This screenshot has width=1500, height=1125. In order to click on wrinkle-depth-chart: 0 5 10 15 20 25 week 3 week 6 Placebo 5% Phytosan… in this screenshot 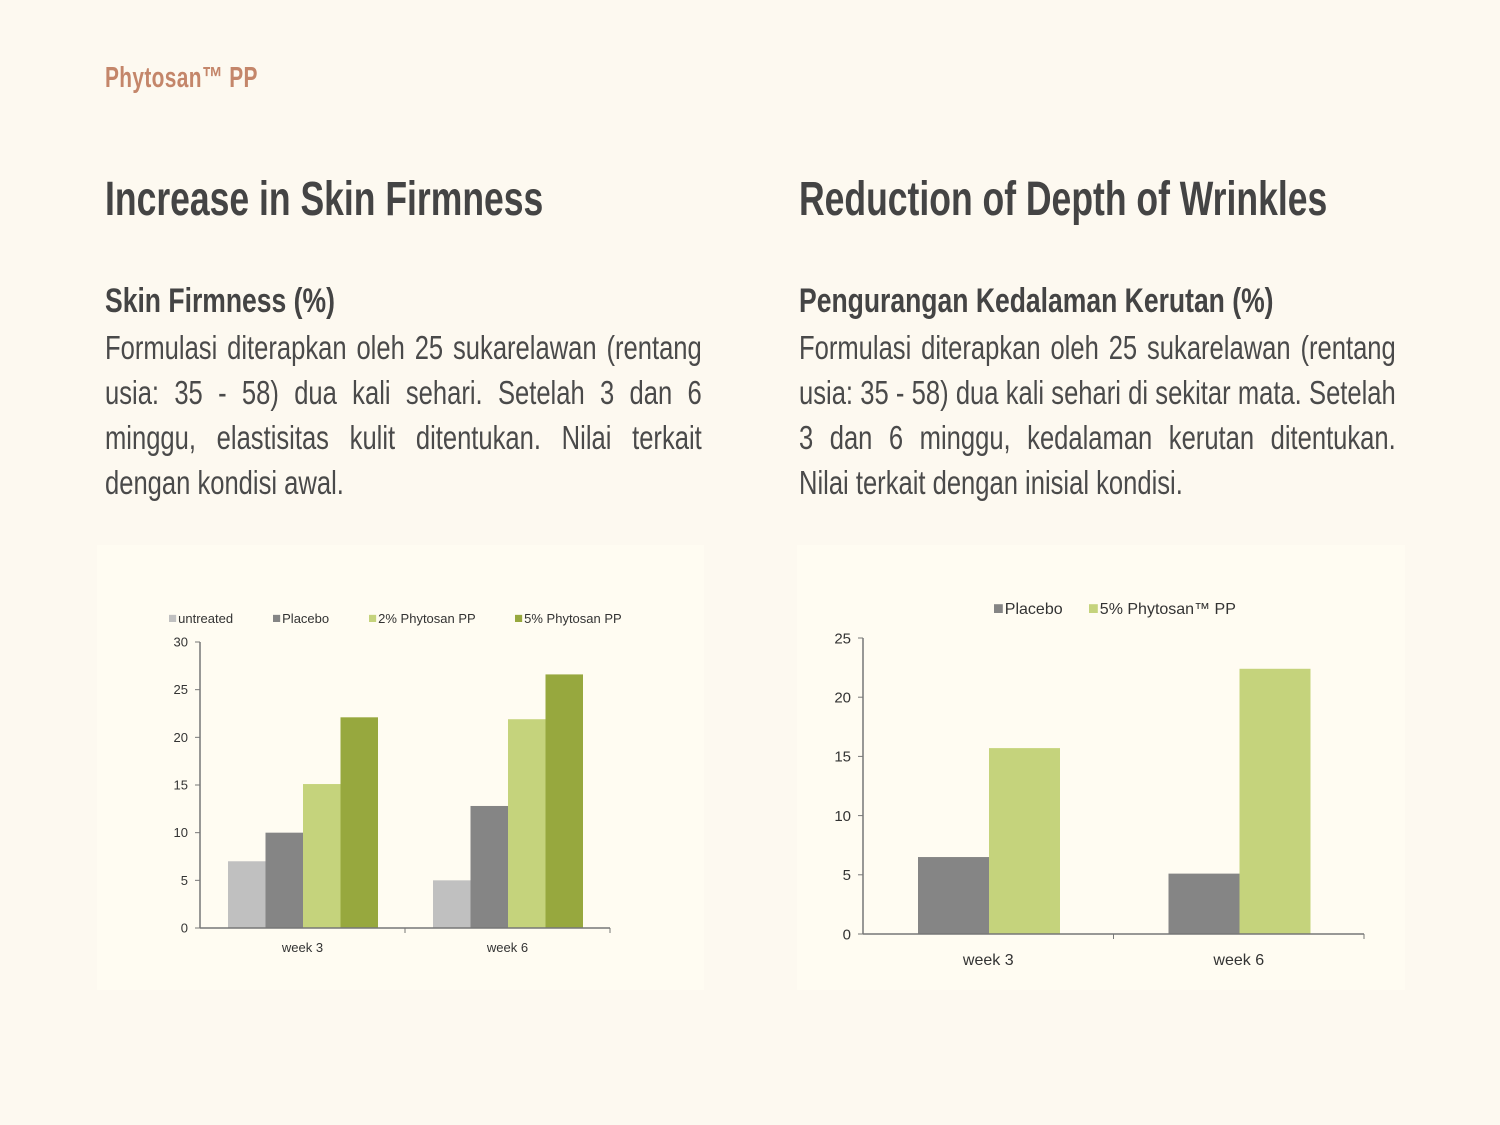, I will do `click(1099, 785)`.